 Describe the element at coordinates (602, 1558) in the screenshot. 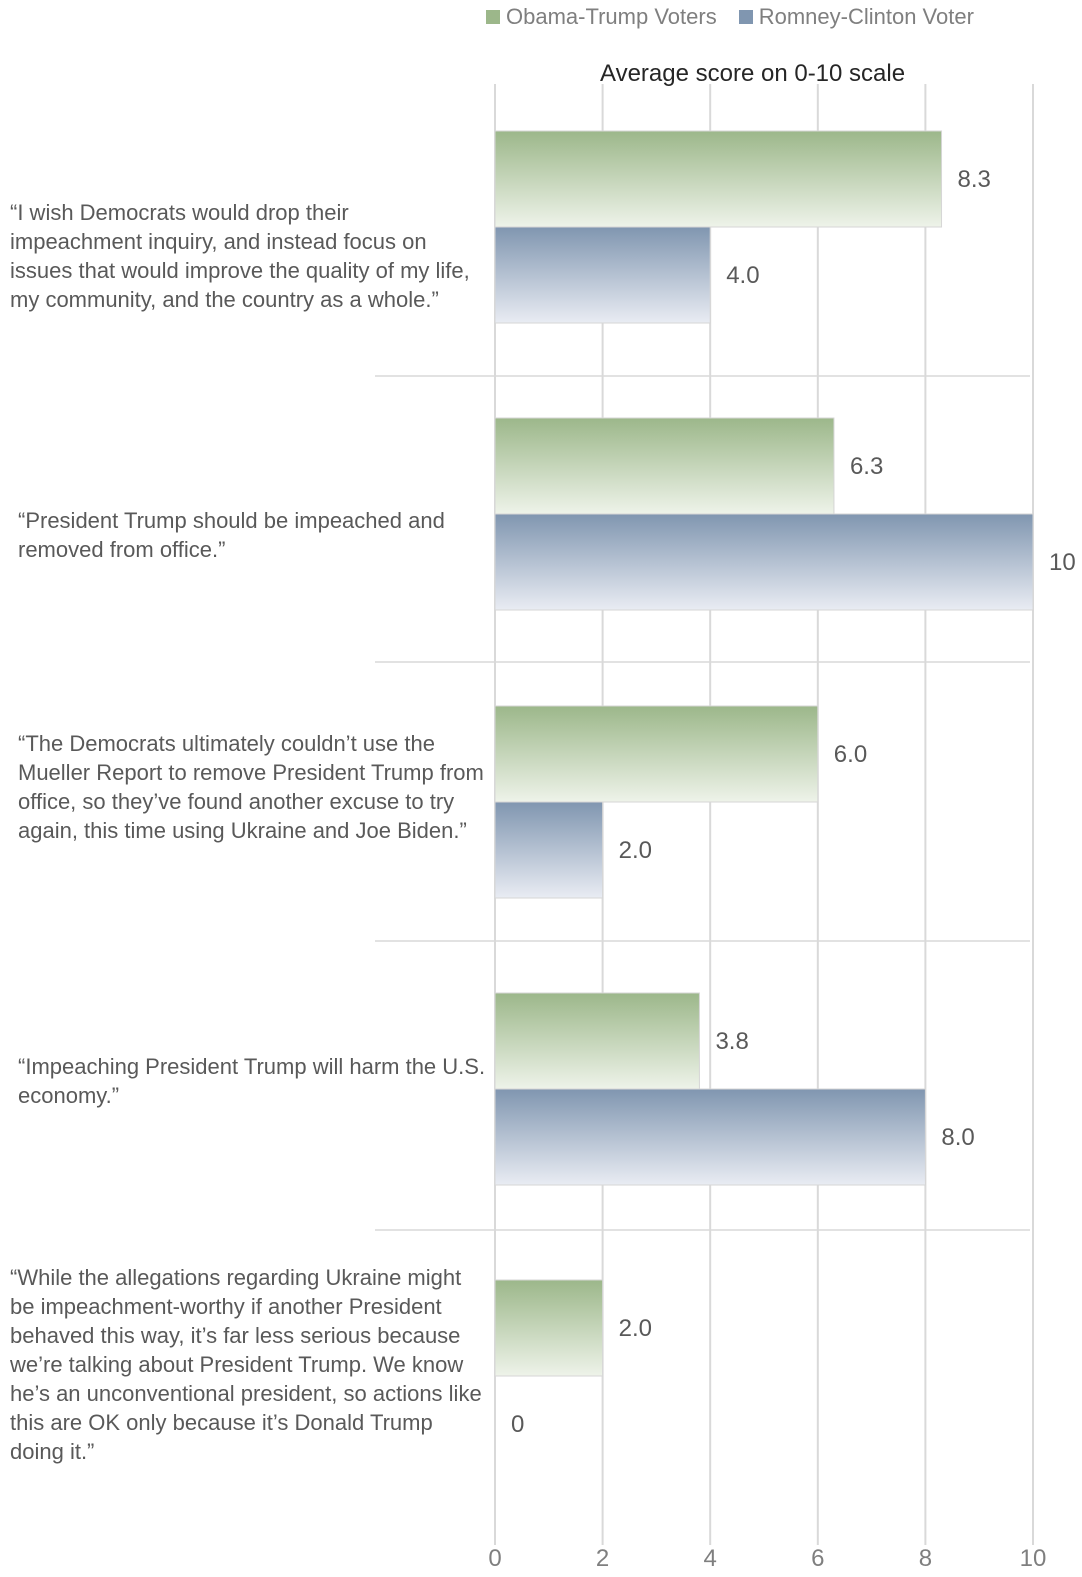

I see `x-tick-label-2: 2` at that location.